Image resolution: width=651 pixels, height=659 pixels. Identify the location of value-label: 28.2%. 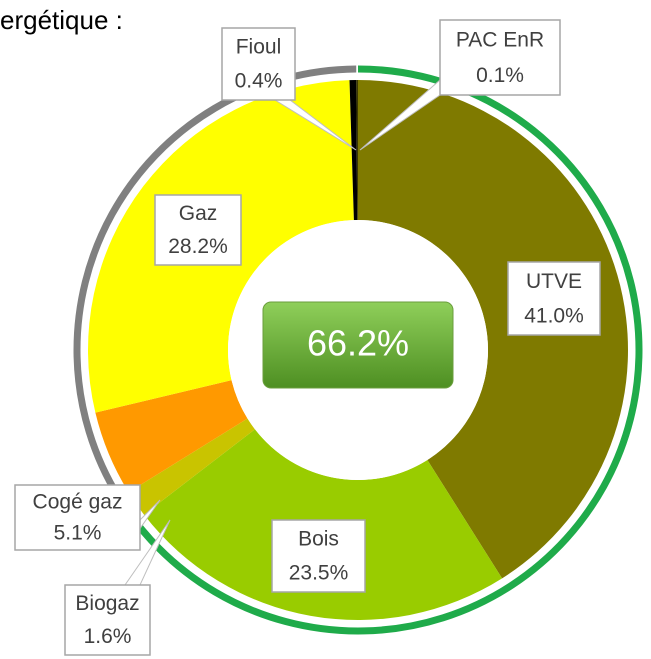
(198, 246).